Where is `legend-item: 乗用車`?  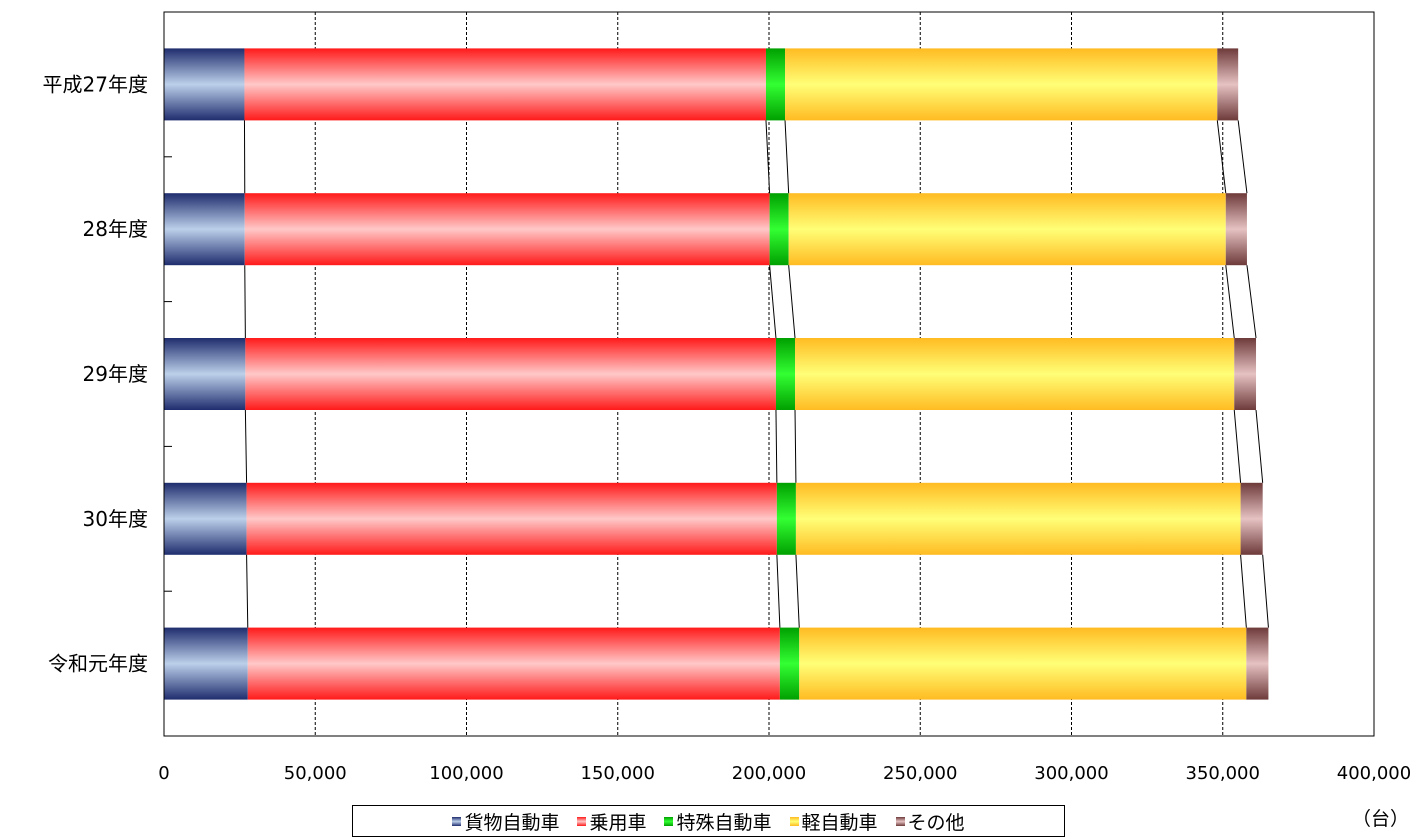
legend-item: 乗用車 is located at coordinates (611, 821).